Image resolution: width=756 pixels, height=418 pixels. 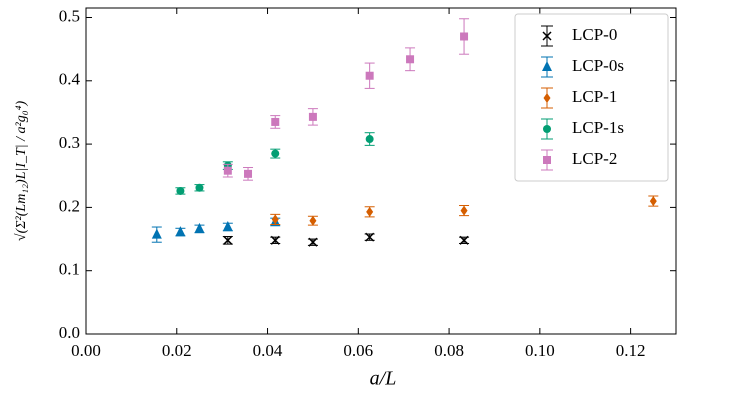 I want to click on y-axis-label: √(Σ²(Lm₁₂)L|I_T| / a²g₀⁴), so click(x=21, y=171).